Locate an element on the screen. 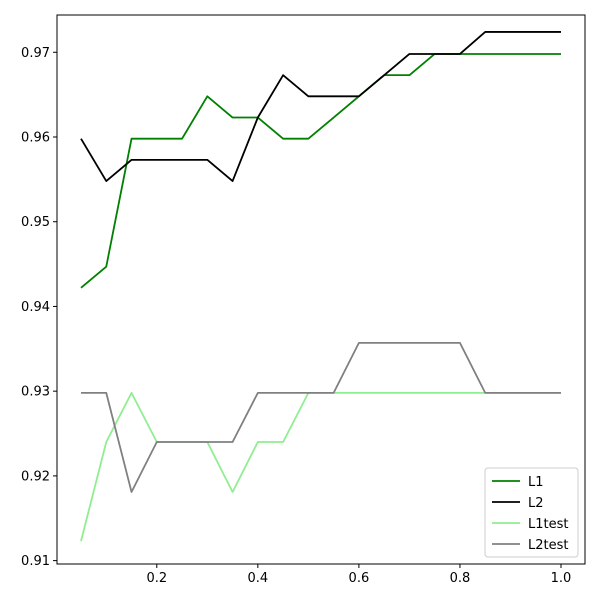 This screenshot has width=600, height=600. legend-label-l2test: L2test is located at coordinates (548, 545).